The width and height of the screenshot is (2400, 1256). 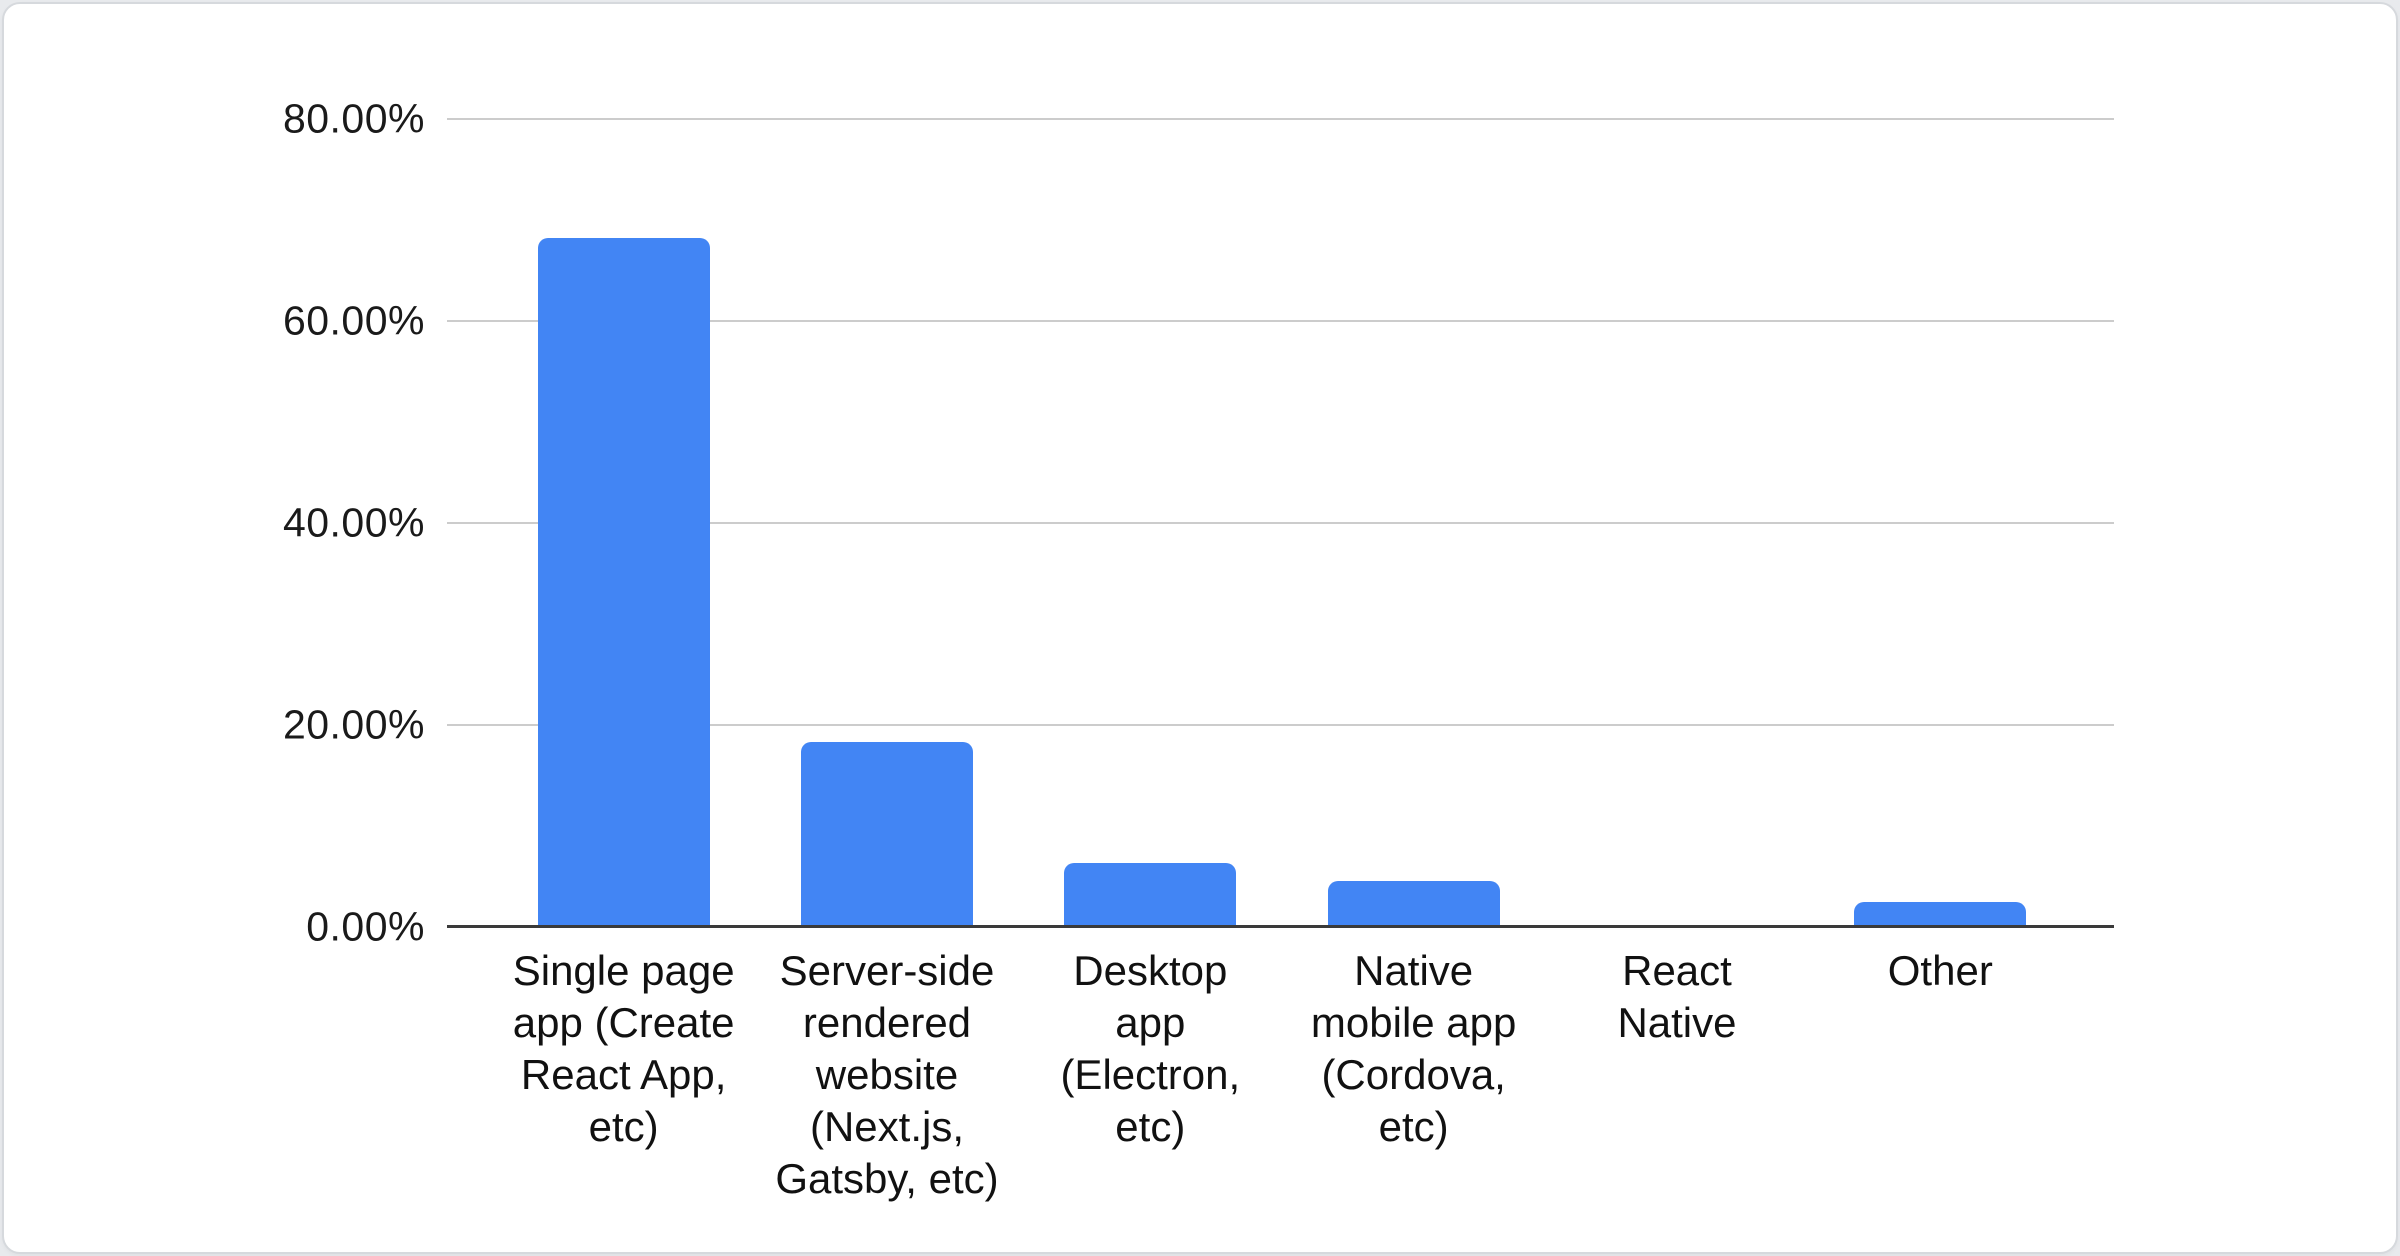 What do you see at coordinates (623, 1048) in the screenshot?
I see `x-axis-label: Single page app (Create React App, etc)` at bounding box center [623, 1048].